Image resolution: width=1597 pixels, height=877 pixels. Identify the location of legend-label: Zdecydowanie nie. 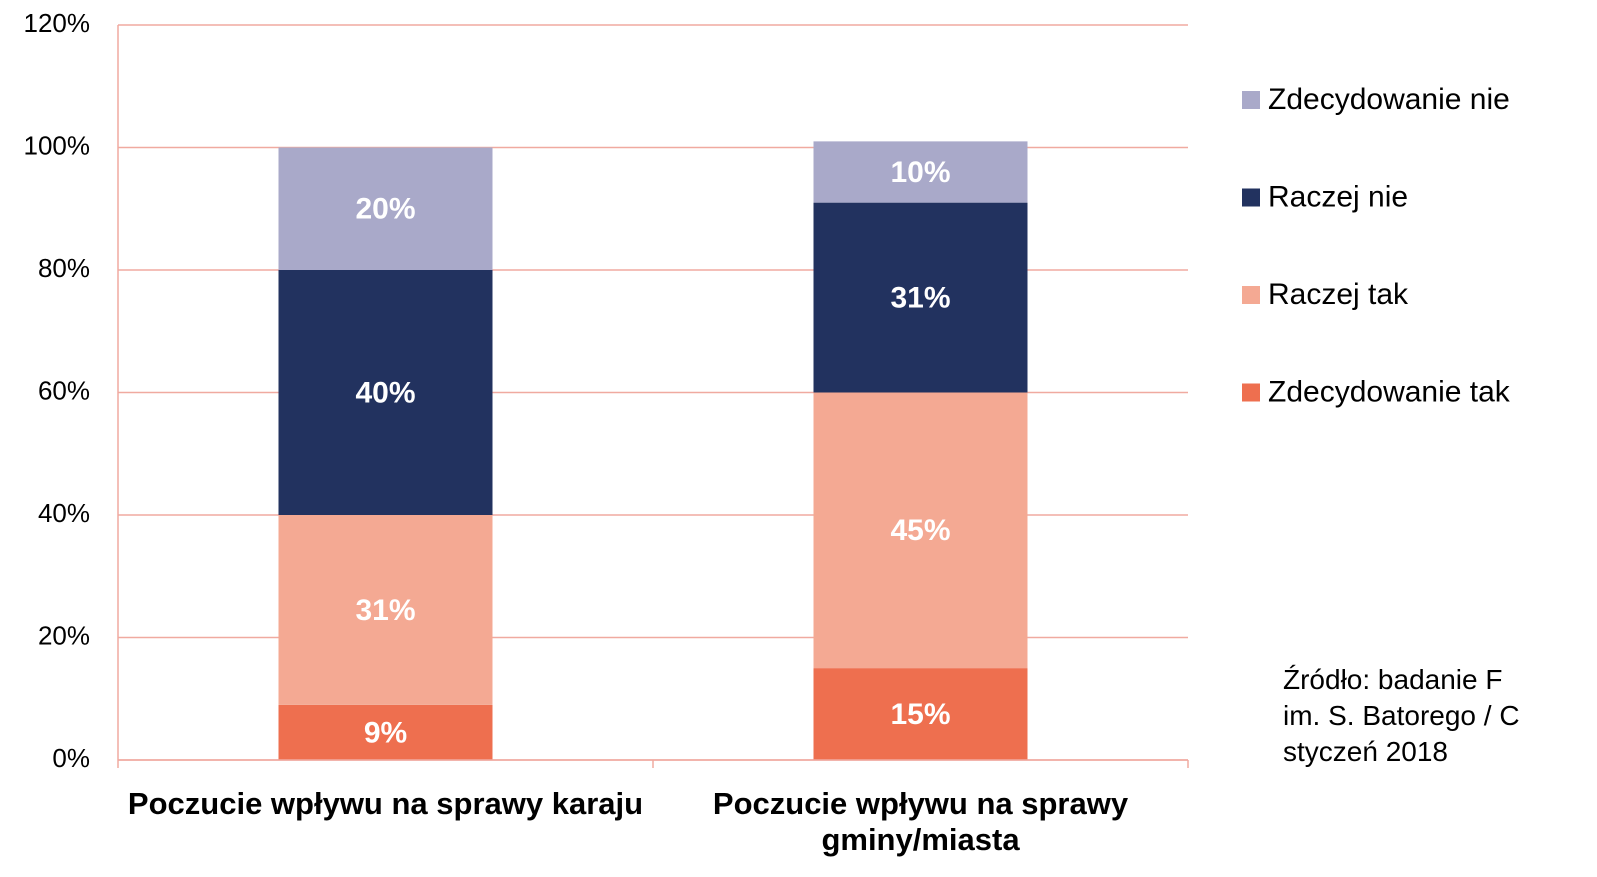
(1389, 99).